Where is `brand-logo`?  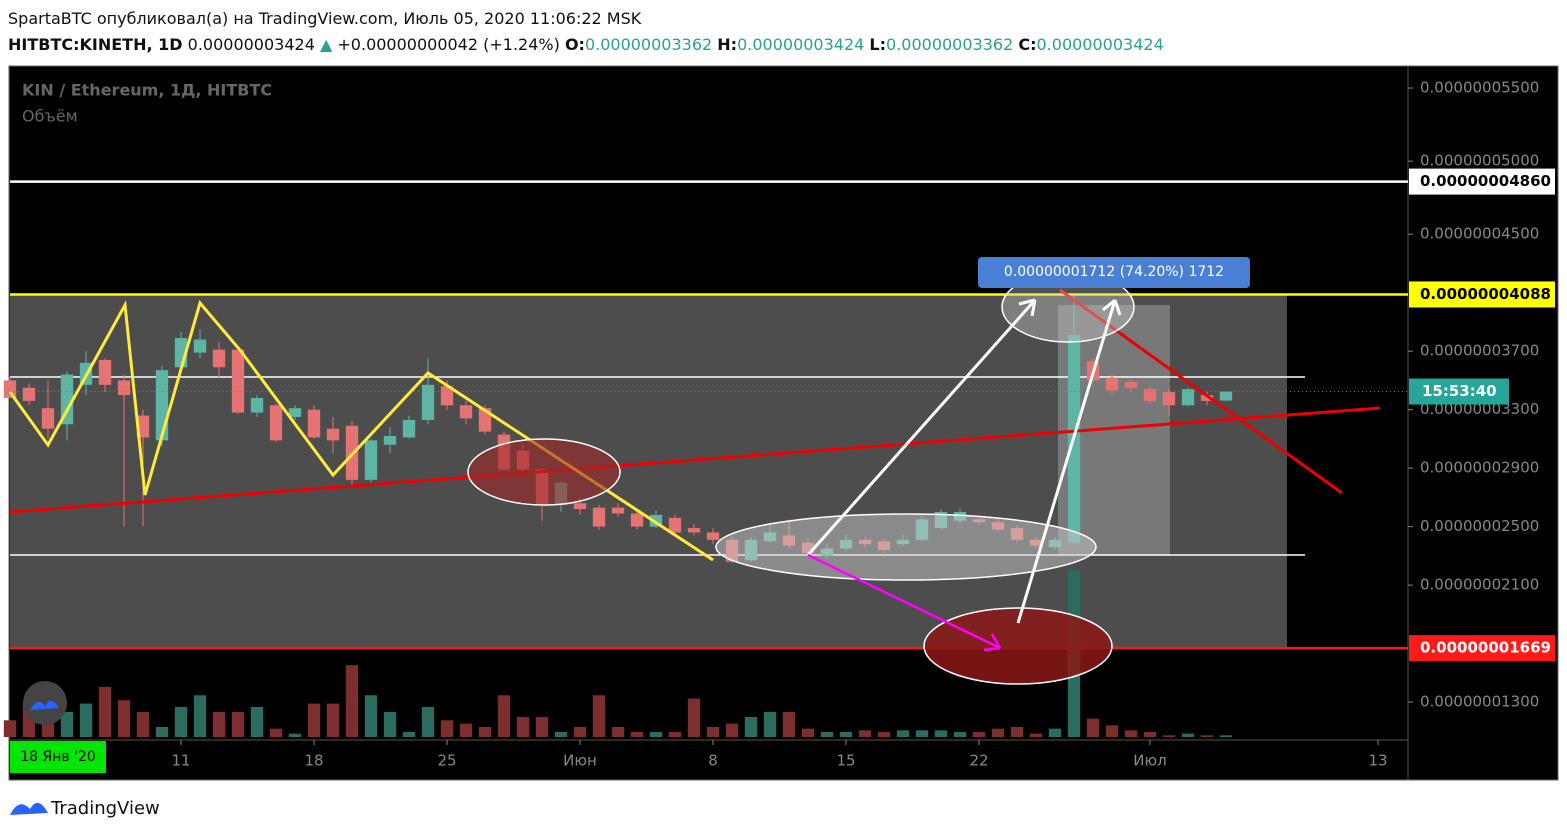
brand-logo is located at coordinates (29, 808).